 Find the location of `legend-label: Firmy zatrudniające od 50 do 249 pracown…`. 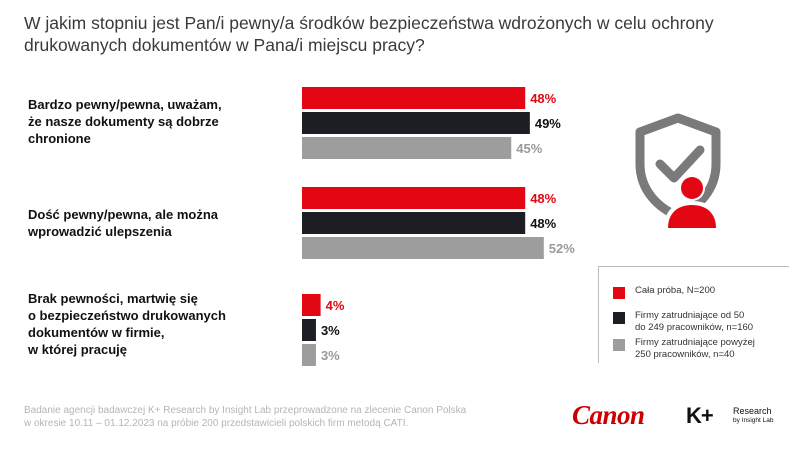

legend-label: Firmy zatrudniające od 50 do 249 pracown… is located at coordinates (710, 322).